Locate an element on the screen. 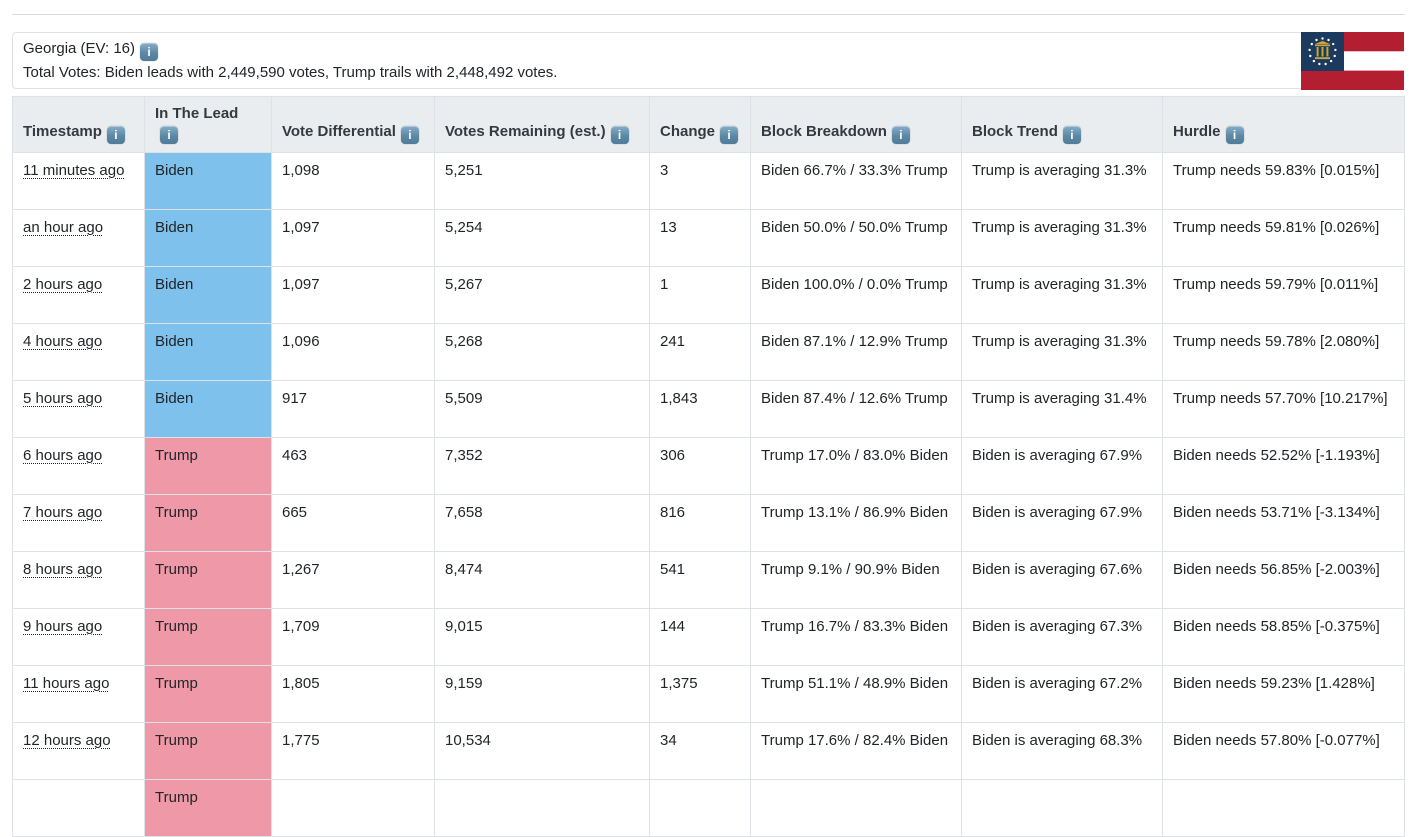  timestamp-tooltip: 7 hours ago is located at coordinates (63, 512).